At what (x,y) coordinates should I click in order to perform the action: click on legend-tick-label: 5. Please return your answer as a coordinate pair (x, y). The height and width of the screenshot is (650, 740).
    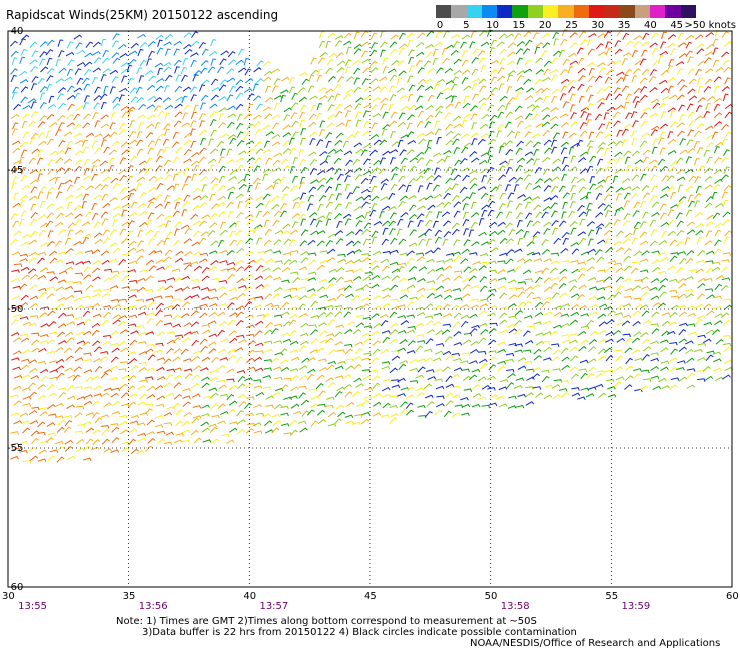
    Looking at the image, I should click on (466, 25).